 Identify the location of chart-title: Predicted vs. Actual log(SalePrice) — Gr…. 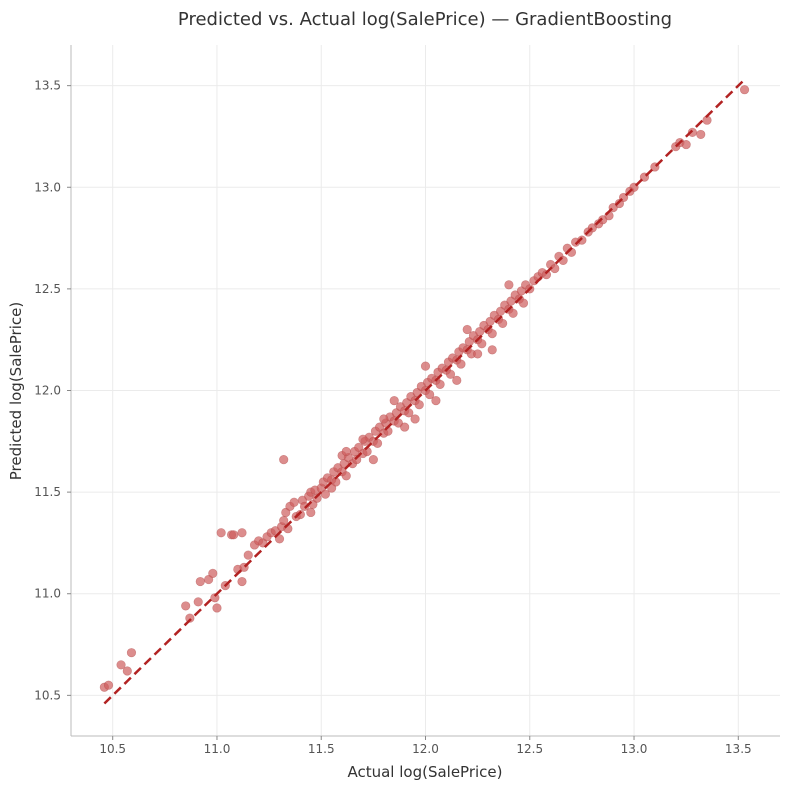
(425, 19).